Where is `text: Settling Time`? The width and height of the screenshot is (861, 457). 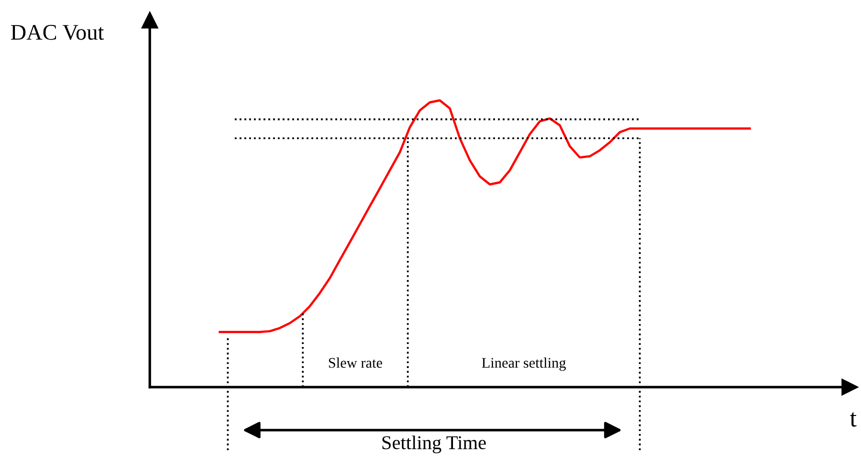 text: Settling Time is located at coordinates (434, 445).